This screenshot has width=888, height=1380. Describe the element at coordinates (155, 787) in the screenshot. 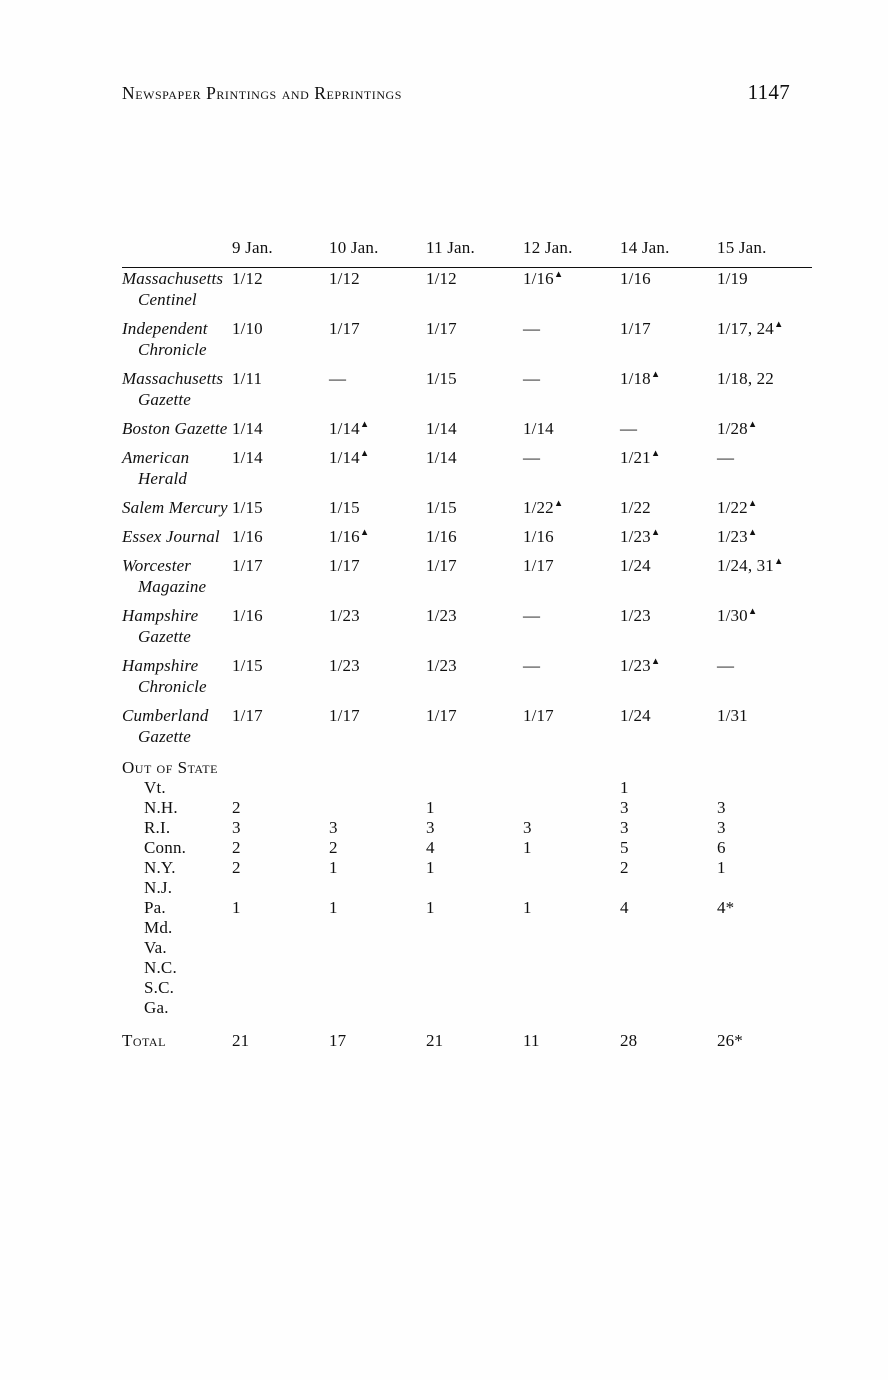

I see `state-name: Vt.` at that location.